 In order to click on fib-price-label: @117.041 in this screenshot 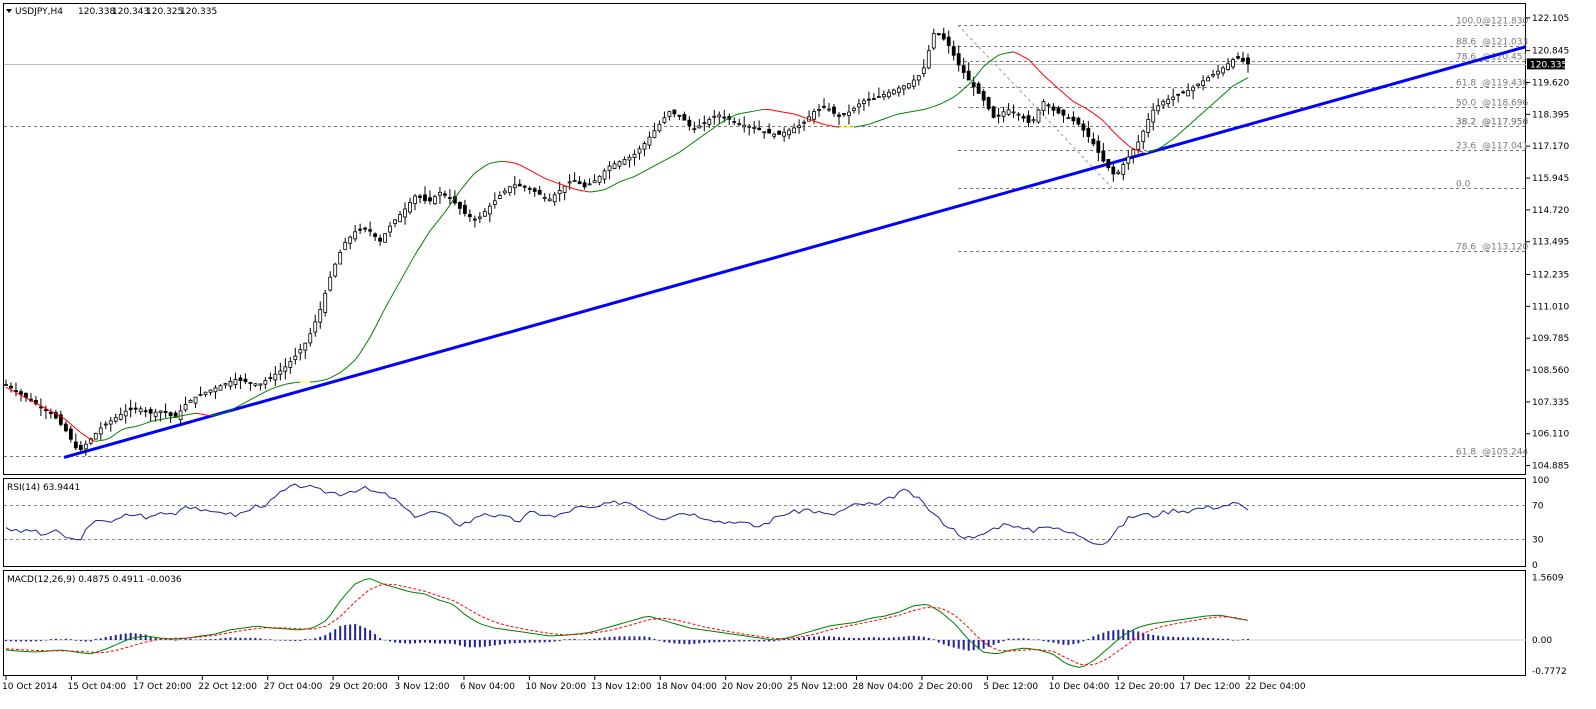, I will do `click(1505, 147)`.